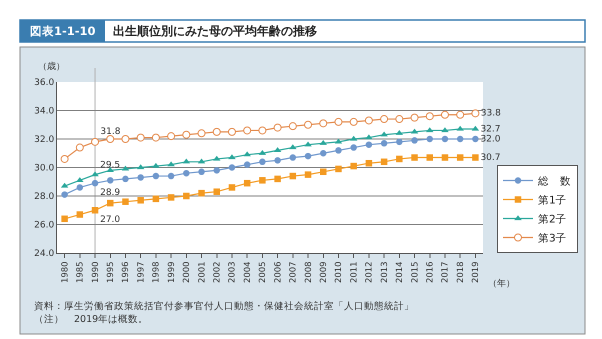 The image size is (602, 339). Describe the element at coordinates (44, 254) in the screenshot. I see `y-tick-label: 24.0` at that location.